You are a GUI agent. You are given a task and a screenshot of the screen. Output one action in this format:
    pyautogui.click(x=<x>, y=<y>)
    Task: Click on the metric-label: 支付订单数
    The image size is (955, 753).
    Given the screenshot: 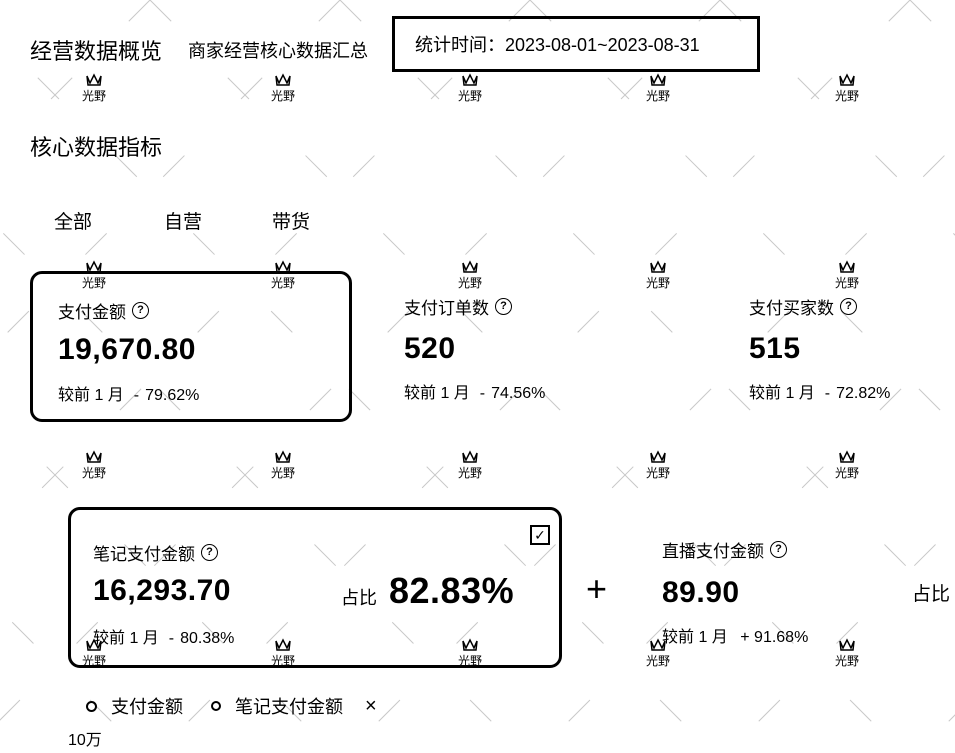 What is the action you would take?
    pyautogui.click(x=446, y=308)
    